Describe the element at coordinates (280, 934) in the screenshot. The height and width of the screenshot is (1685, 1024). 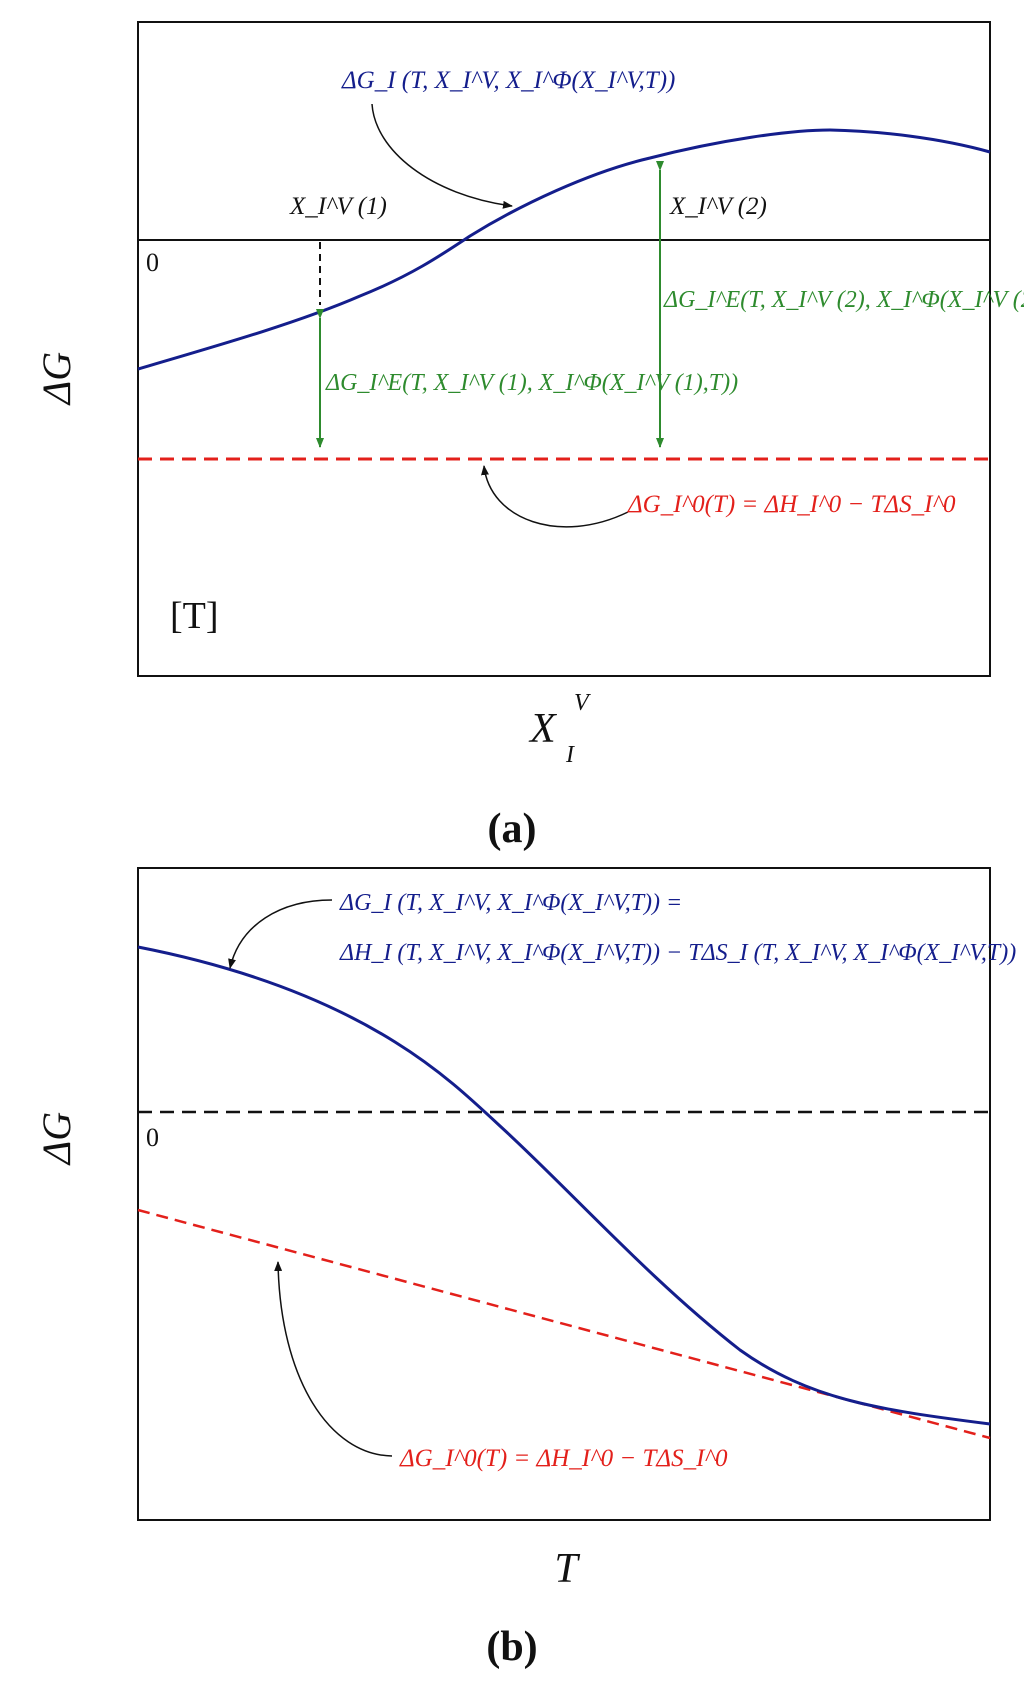
I see `panel-b-curve-pointer` at that location.